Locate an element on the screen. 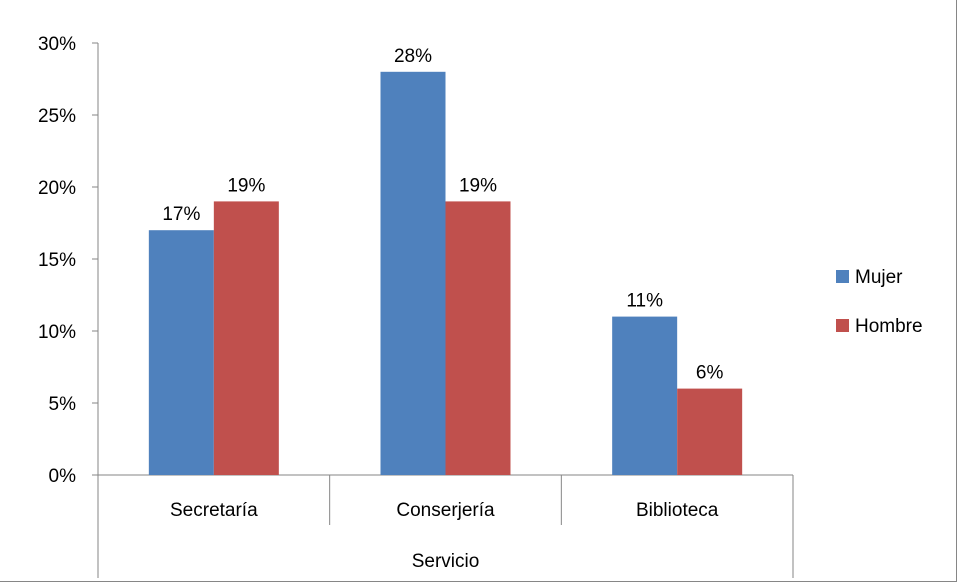  y-tick-label: 0% is located at coordinates (63, 476).